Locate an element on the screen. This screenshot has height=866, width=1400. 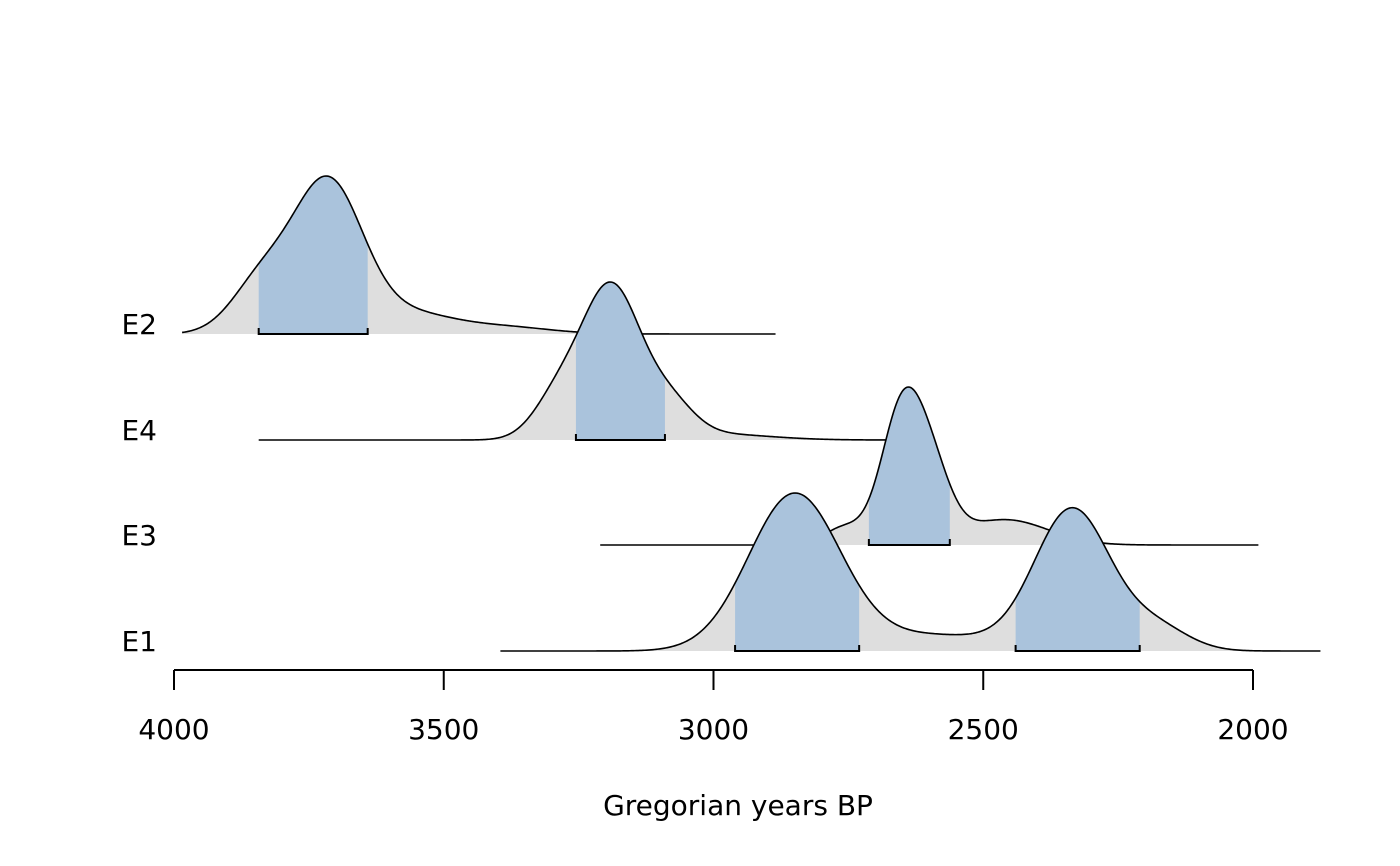
density-line-e2 is located at coordinates (478, 255).